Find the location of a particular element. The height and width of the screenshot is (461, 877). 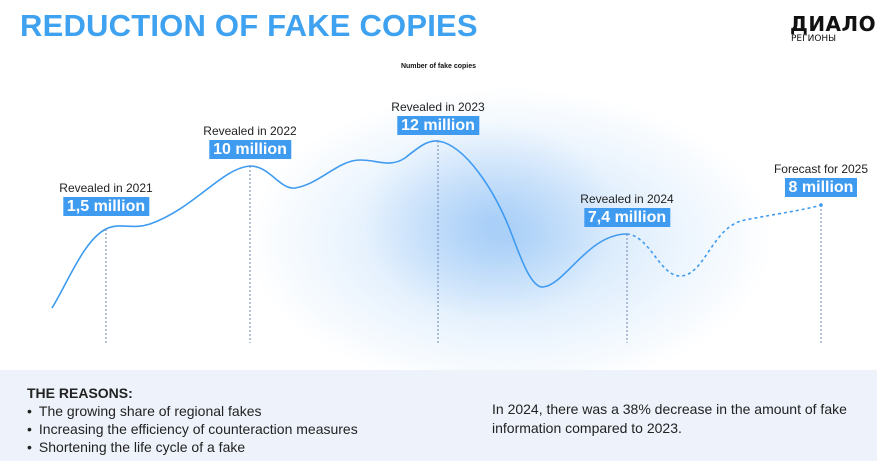

logo: ДИАЛОГ РЕГИОНЫ is located at coordinates (833, 28).